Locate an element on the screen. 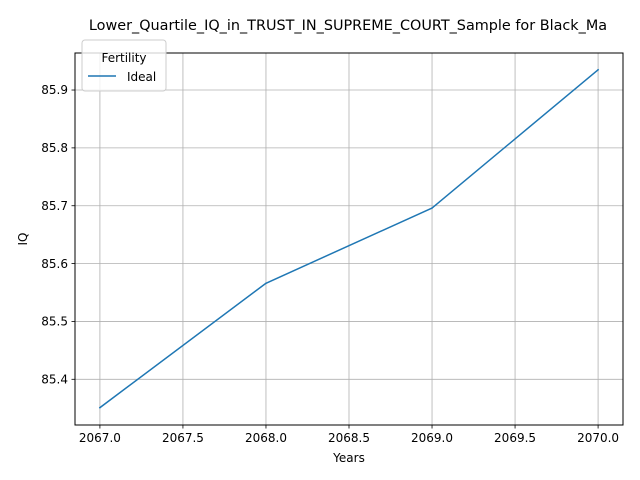  y-tick-label: 85.9 is located at coordinates (54, 90).